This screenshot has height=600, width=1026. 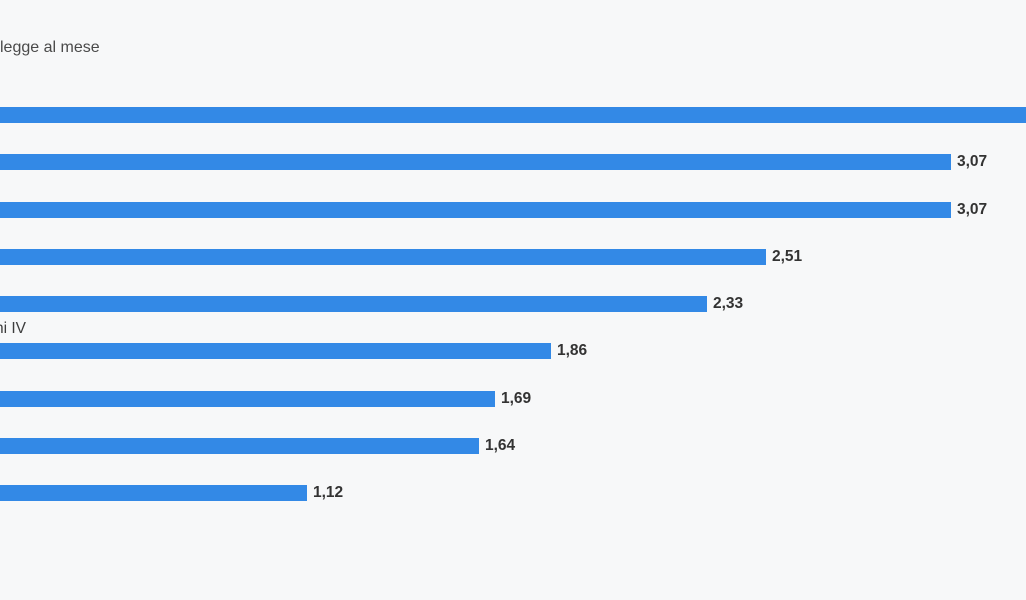 I want to click on bar-value-label: 2,33, so click(x=728, y=303).